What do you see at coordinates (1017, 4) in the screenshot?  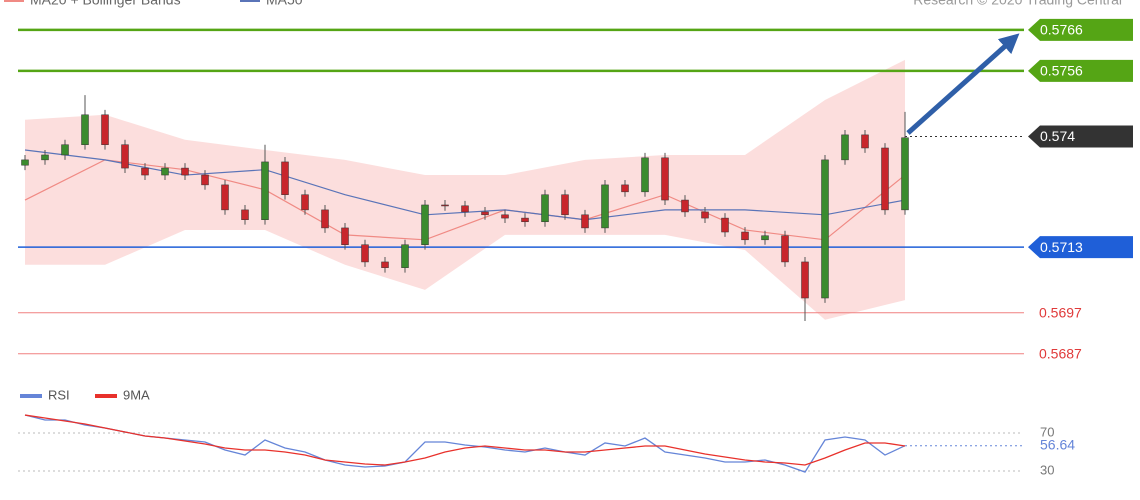 I see `source-label: Research © 2020 Trading Central` at bounding box center [1017, 4].